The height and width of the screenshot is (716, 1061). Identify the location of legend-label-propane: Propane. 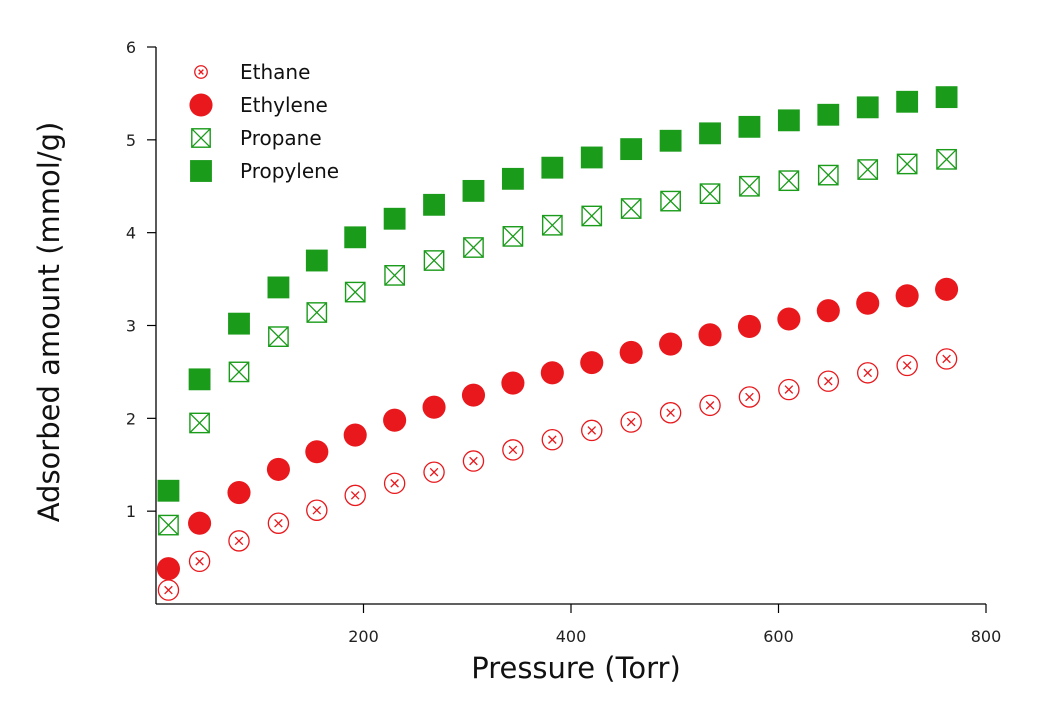
(281, 138).